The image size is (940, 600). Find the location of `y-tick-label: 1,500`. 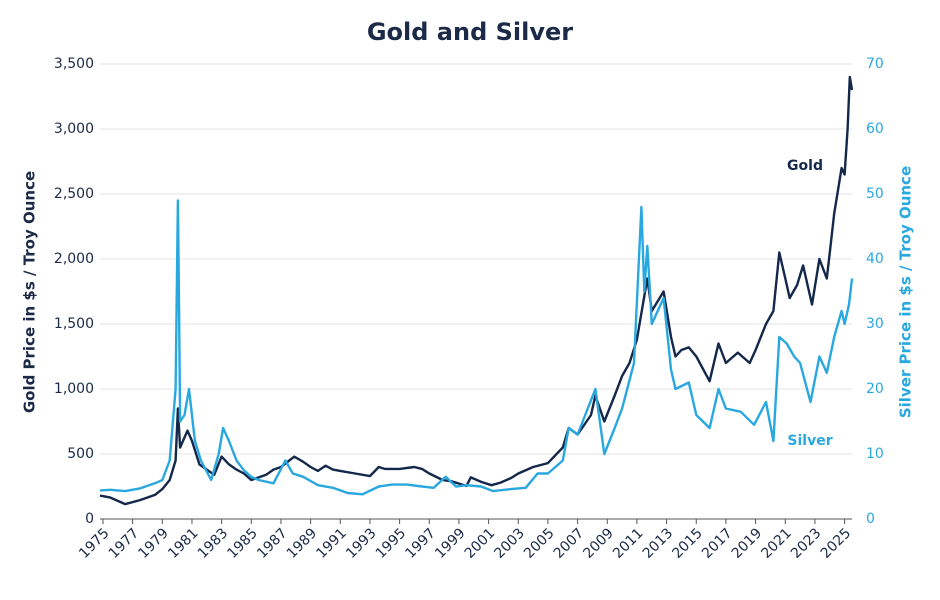

y-tick-label: 1,500 is located at coordinates (74, 324).